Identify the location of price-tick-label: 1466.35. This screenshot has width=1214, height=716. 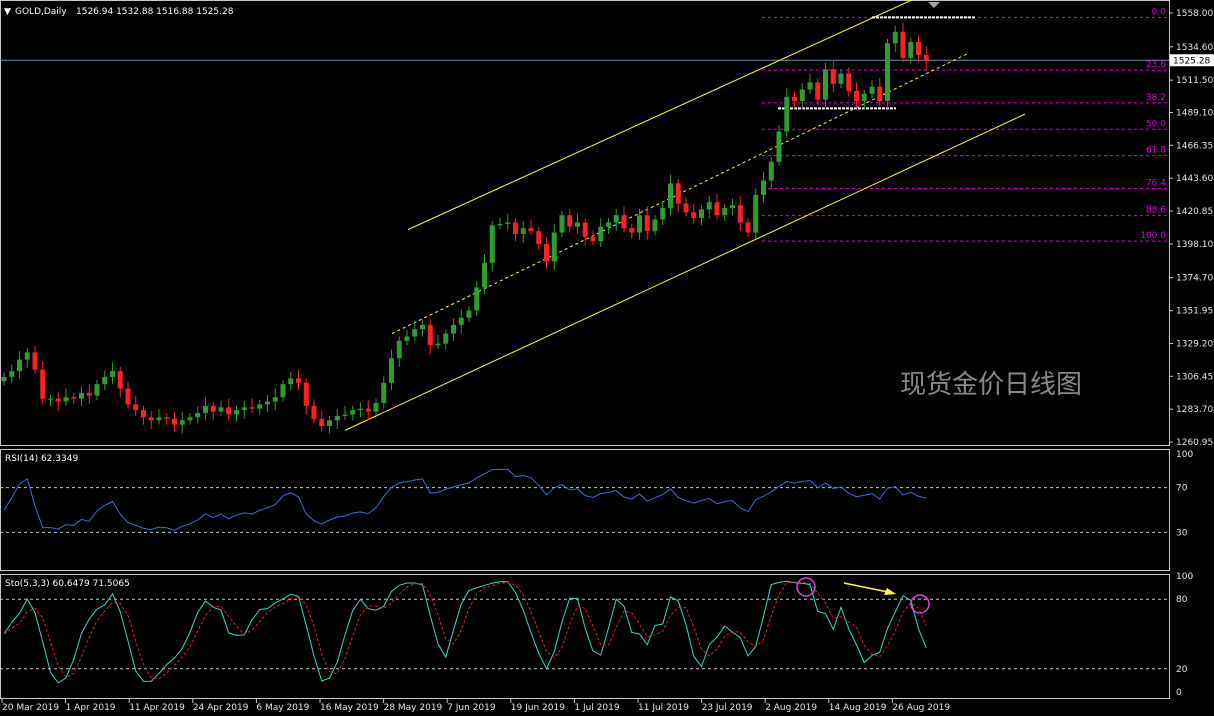
(1194, 146).